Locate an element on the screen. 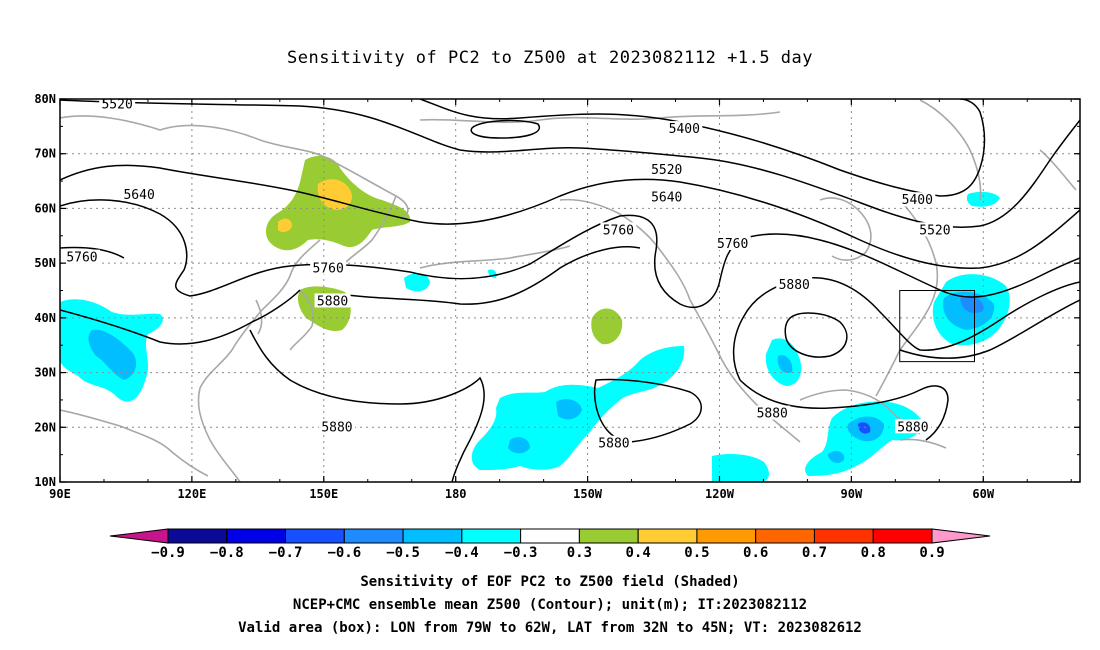 The height and width of the screenshot is (650, 1100). colorbar-label: −0.5 is located at coordinates (403, 553).